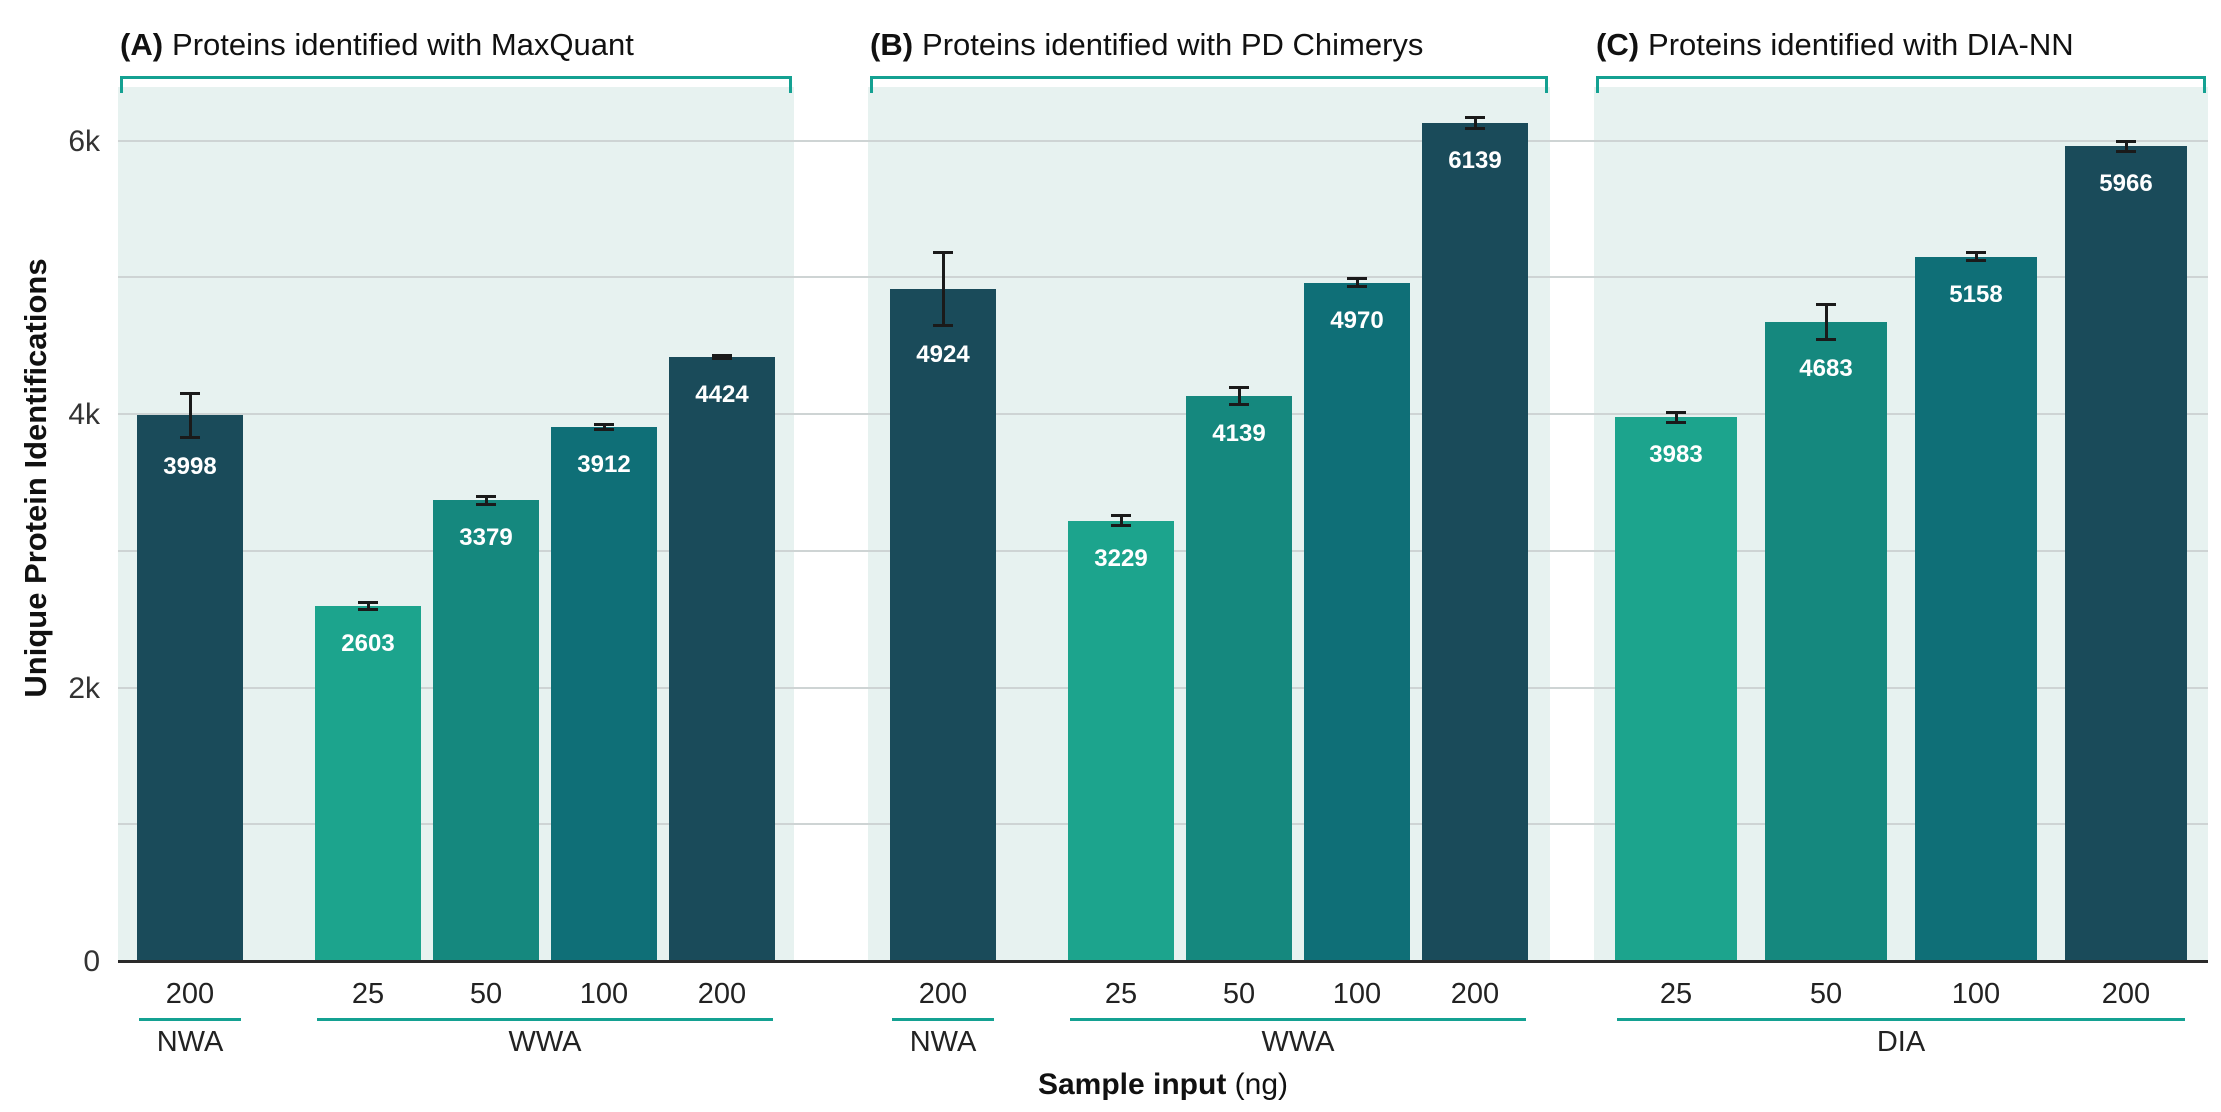 This screenshot has height=1112, width=2221. Describe the element at coordinates (1121, 762) in the screenshot. I see `bar: 3229 25` at that location.